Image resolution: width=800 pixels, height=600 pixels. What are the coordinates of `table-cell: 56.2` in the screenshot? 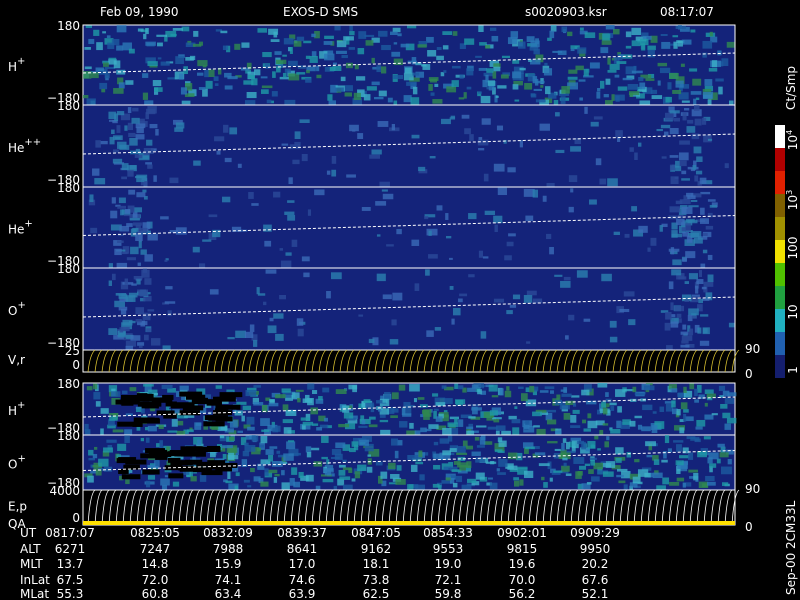 It's located at (522, 593).